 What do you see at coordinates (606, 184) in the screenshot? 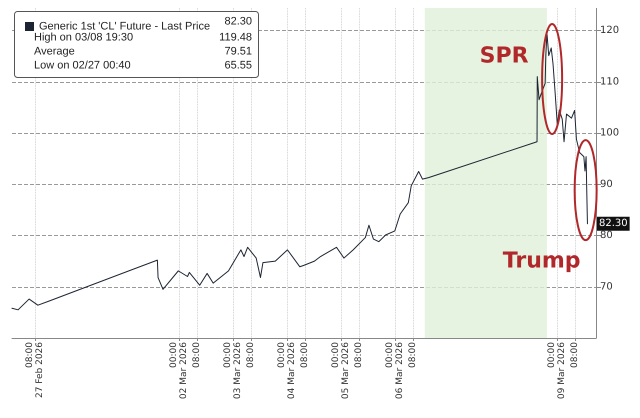
I see `y-tick-label: 90` at bounding box center [606, 184].